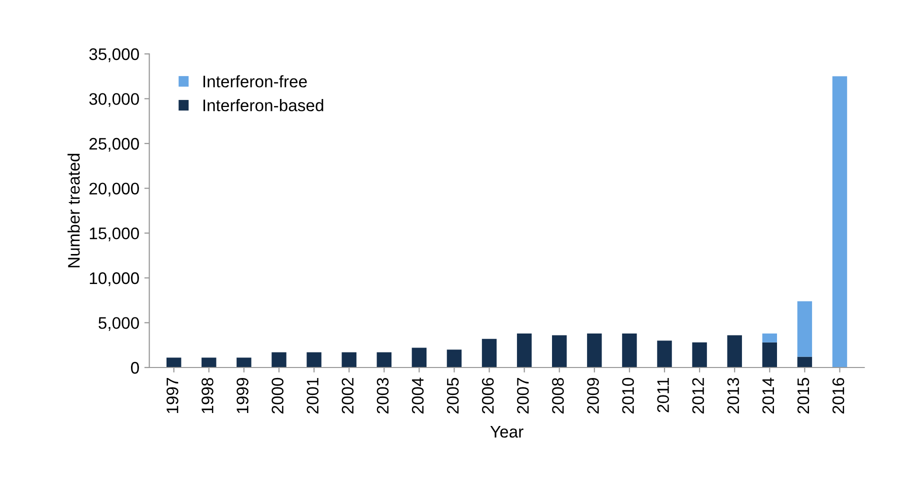  I want to click on x-tick-label: 2012, so click(698, 396).